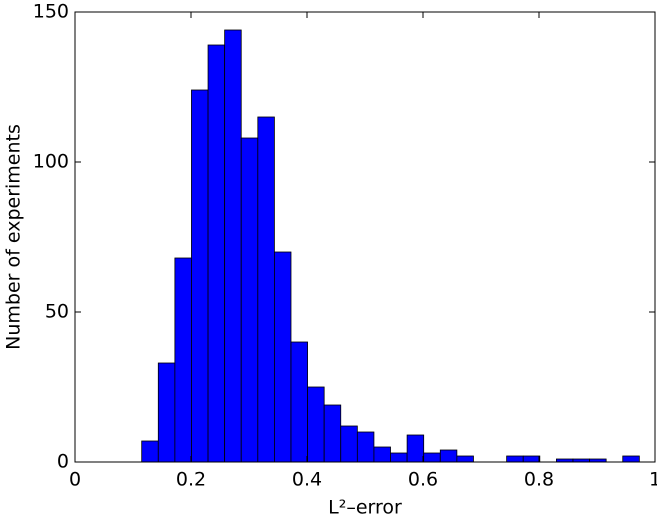  Describe the element at coordinates (423, 480) in the screenshot. I see `x-tick-label: 0.6` at that location.